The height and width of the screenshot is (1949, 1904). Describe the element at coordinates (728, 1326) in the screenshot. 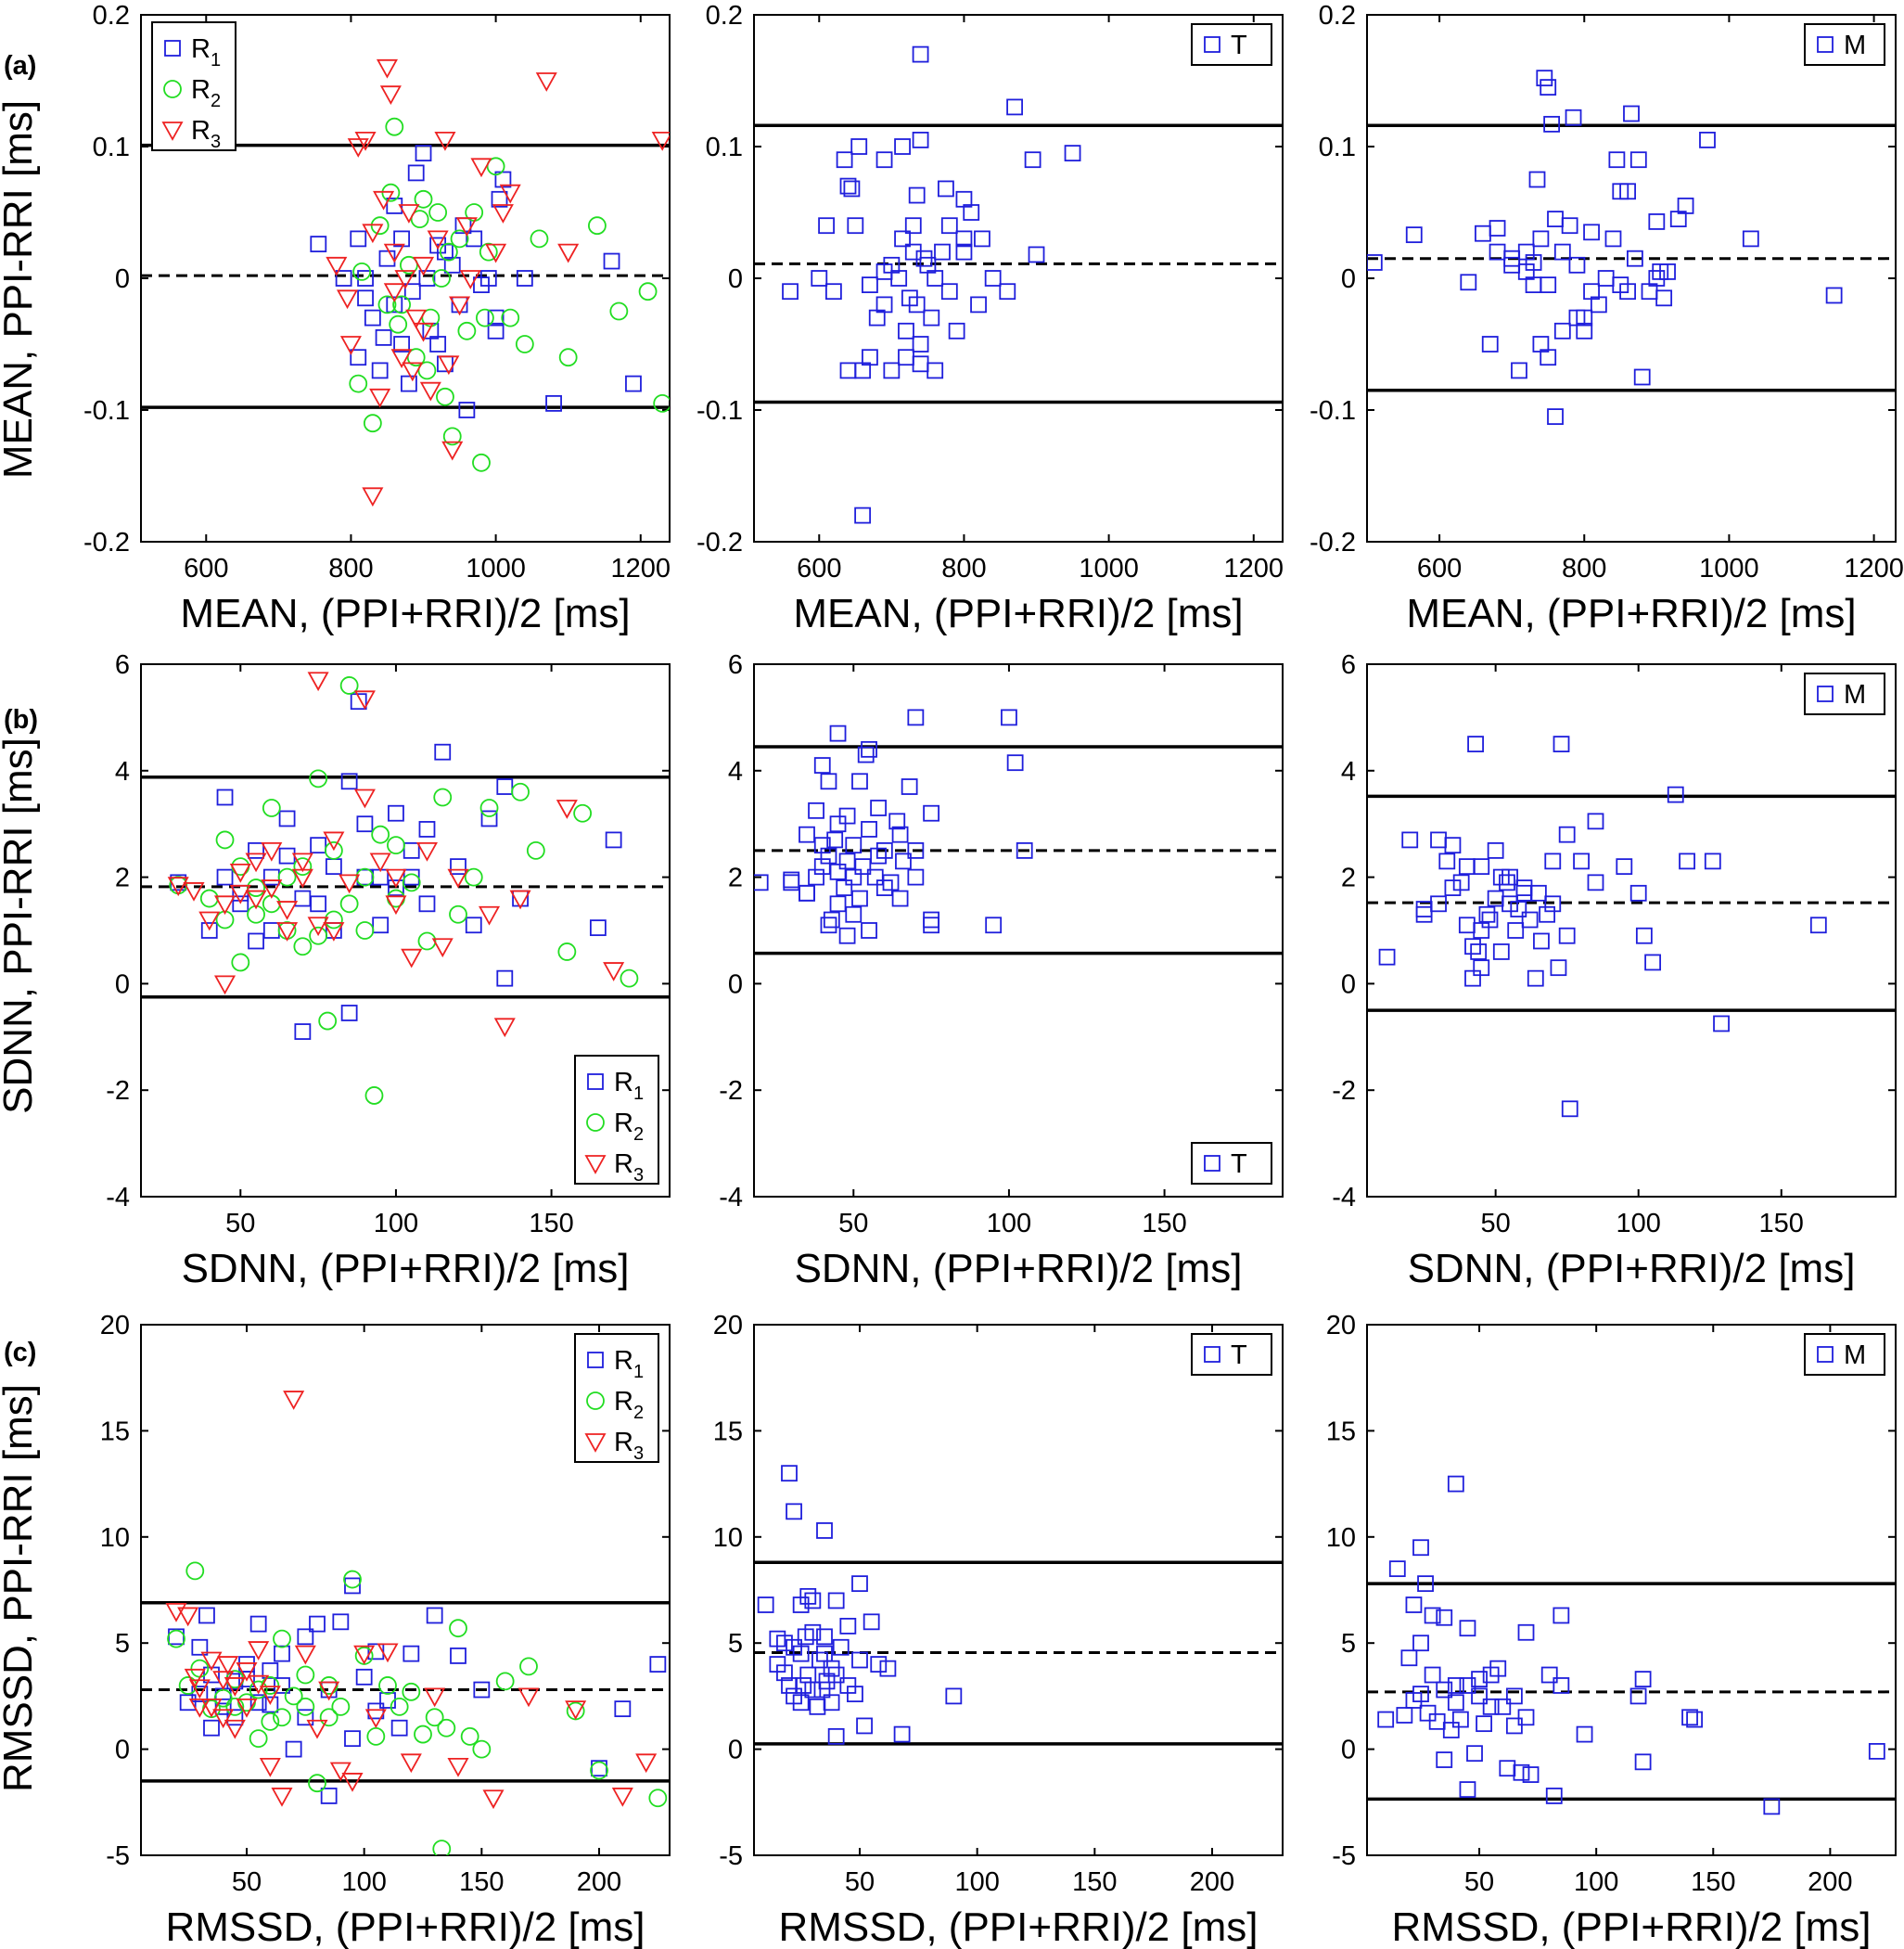

I see `y-tick-label-c2-5: 20` at that location.